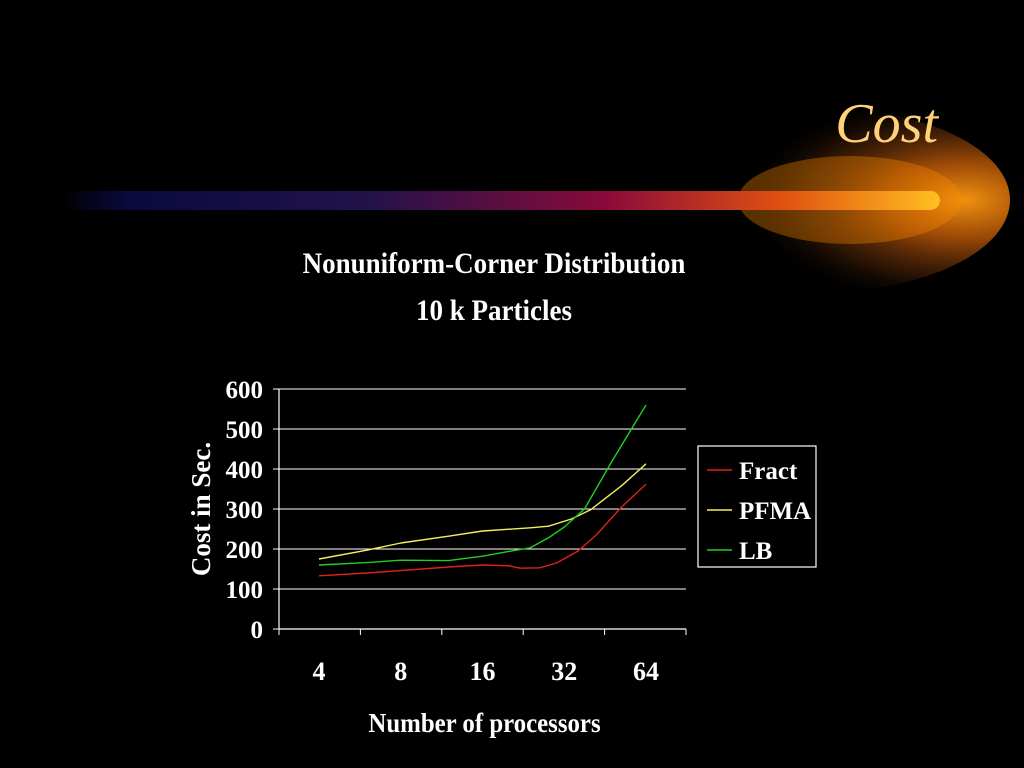 The width and height of the screenshot is (1024, 768). I want to click on series-line-lb, so click(482, 485).